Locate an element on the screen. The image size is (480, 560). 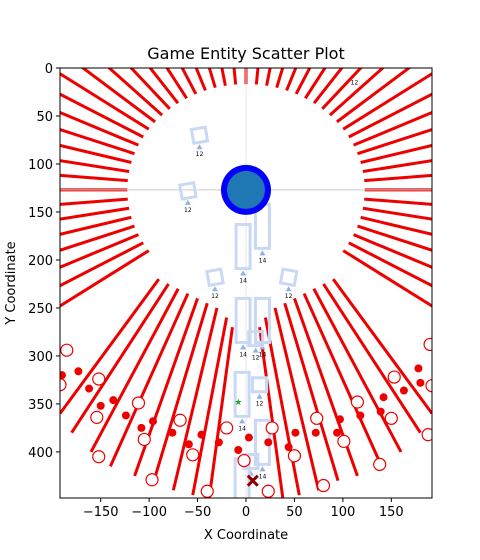
y-axis-label: Y Coordinate is located at coordinates (11, 283).